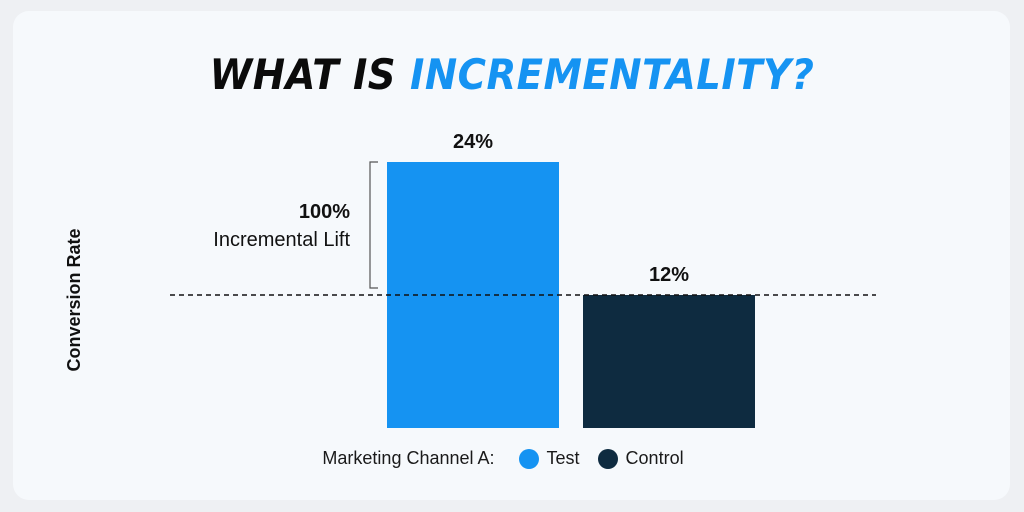 The image size is (1024, 512). I want to click on legend-label-test: Test, so click(563, 458).